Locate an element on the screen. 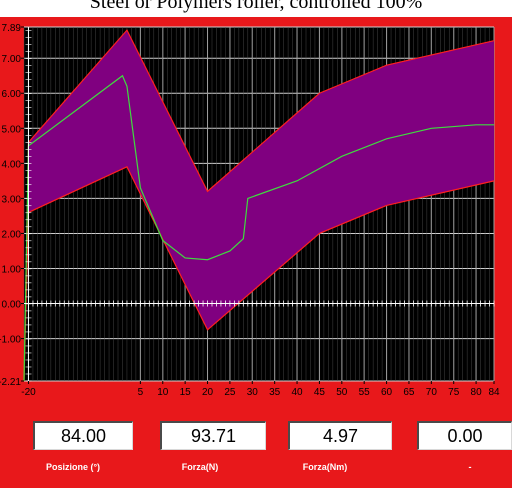 The height and width of the screenshot is (488, 512). x-tick-label: 5 is located at coordinates (141, 392).